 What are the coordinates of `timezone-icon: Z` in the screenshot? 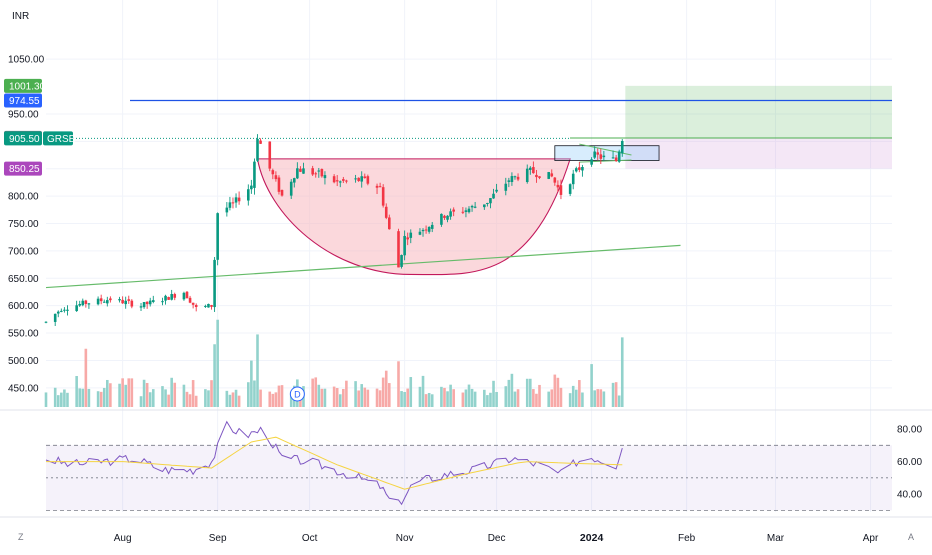 It's located at (21, 537).